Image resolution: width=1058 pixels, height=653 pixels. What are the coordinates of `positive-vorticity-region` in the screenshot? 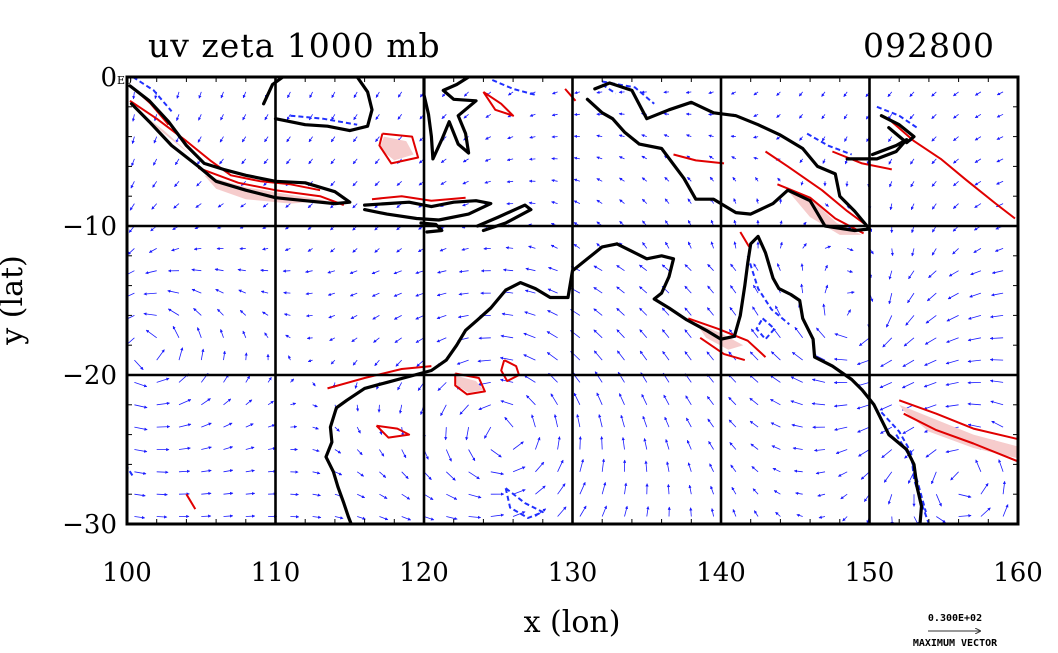 It's located at (266, 189).